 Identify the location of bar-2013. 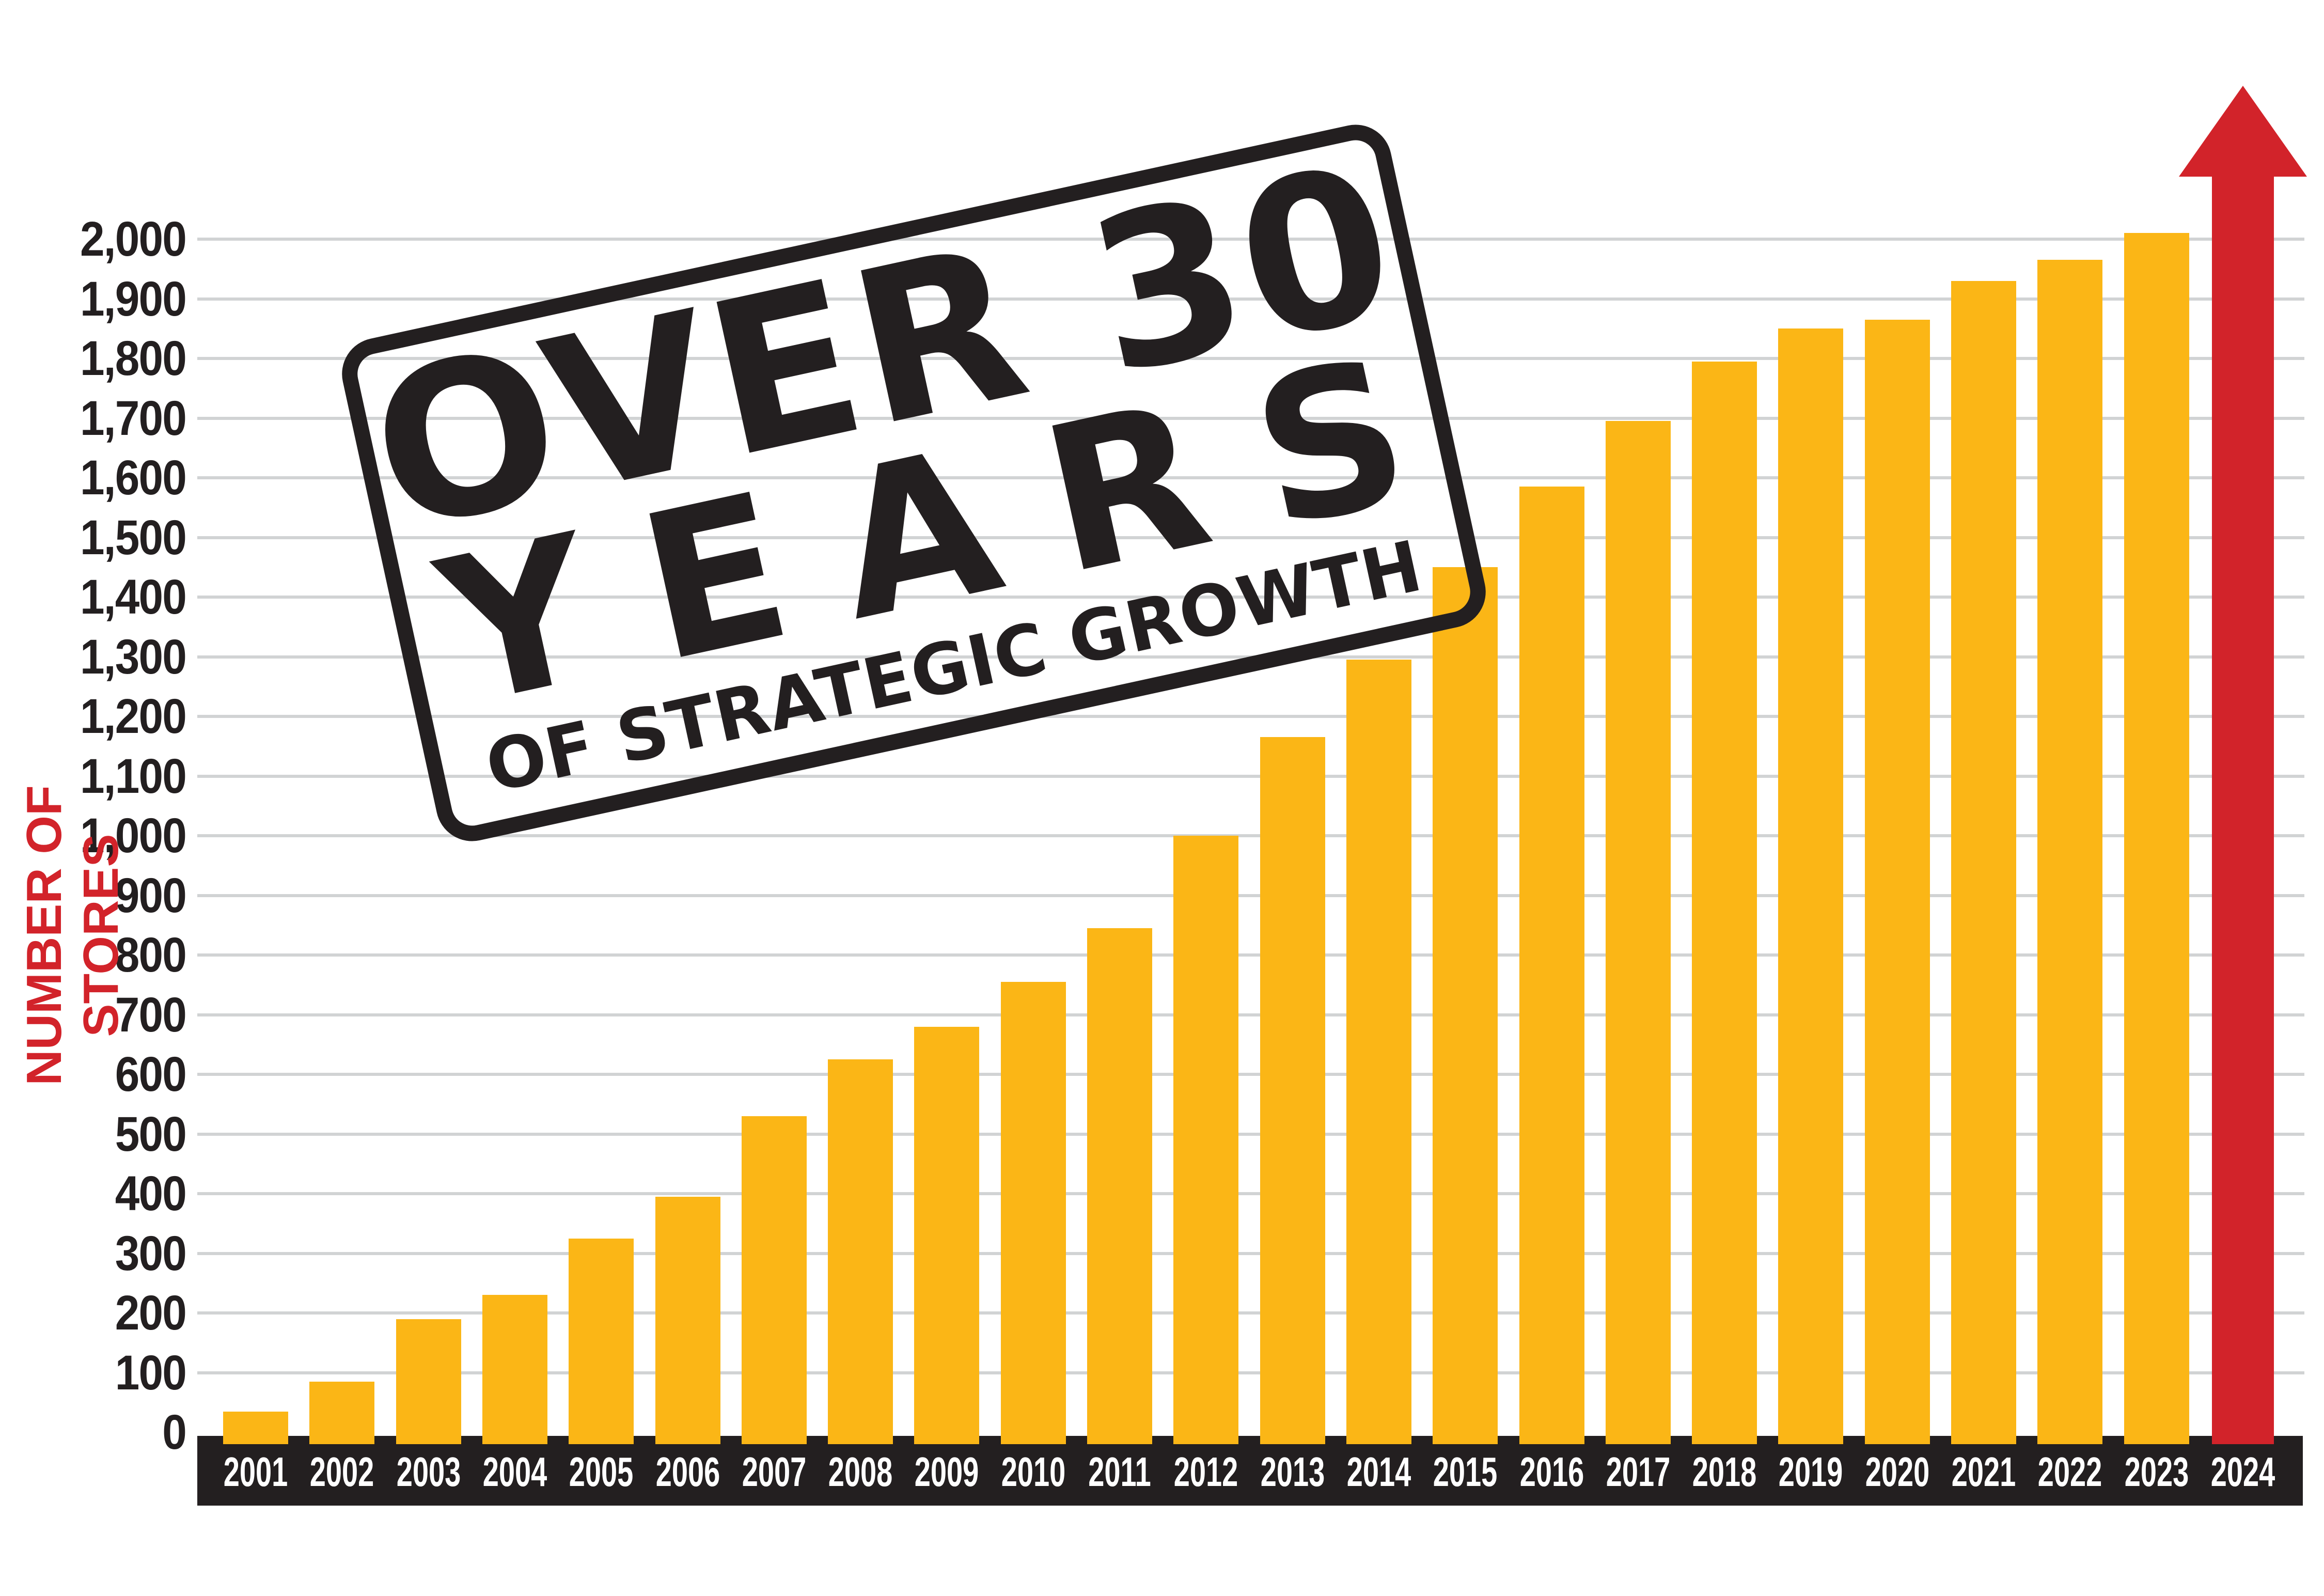
(1292, 1090).